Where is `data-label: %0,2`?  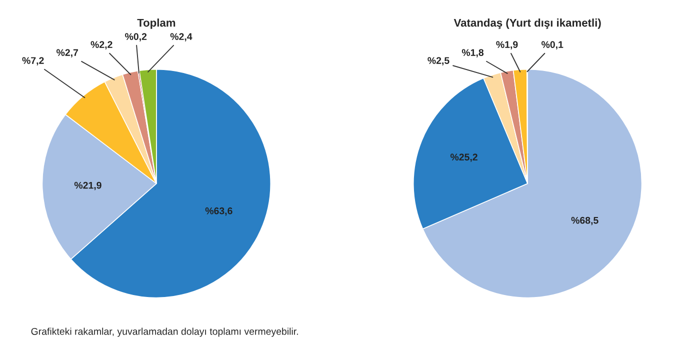 data-label: %0,2 is located at coordinates (136, 37).